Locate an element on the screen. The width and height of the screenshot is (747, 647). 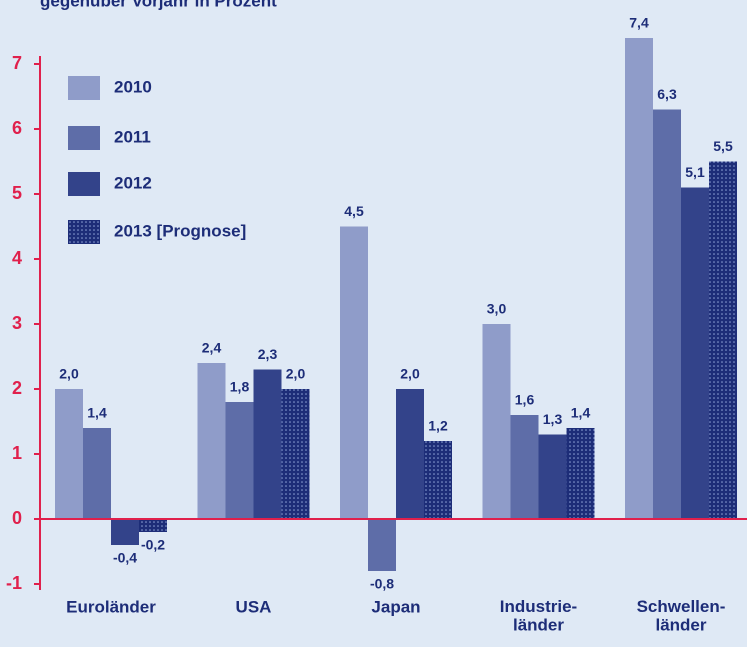
x-tick-label: USA is located at coordinates (254, 606).